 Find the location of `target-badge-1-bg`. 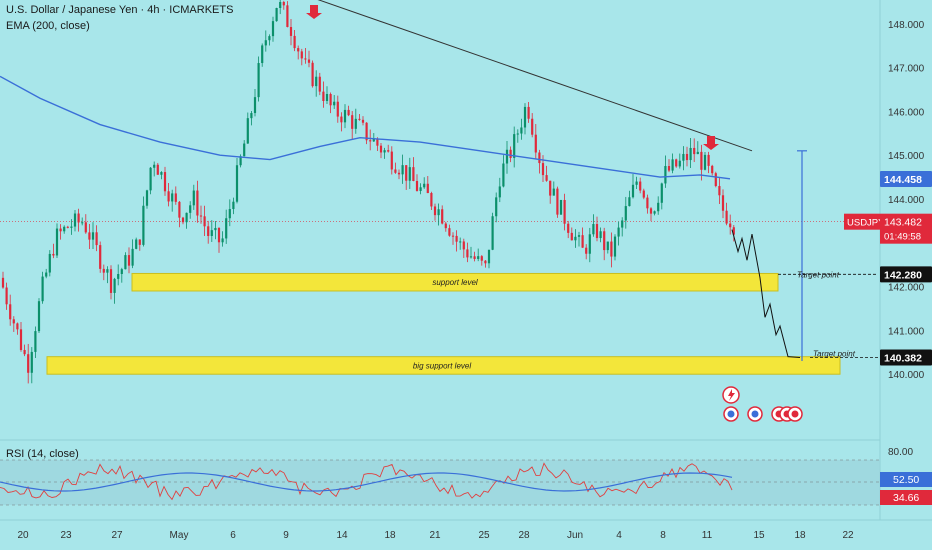

target-badge-1-bg is located at coordinates (906, 274).